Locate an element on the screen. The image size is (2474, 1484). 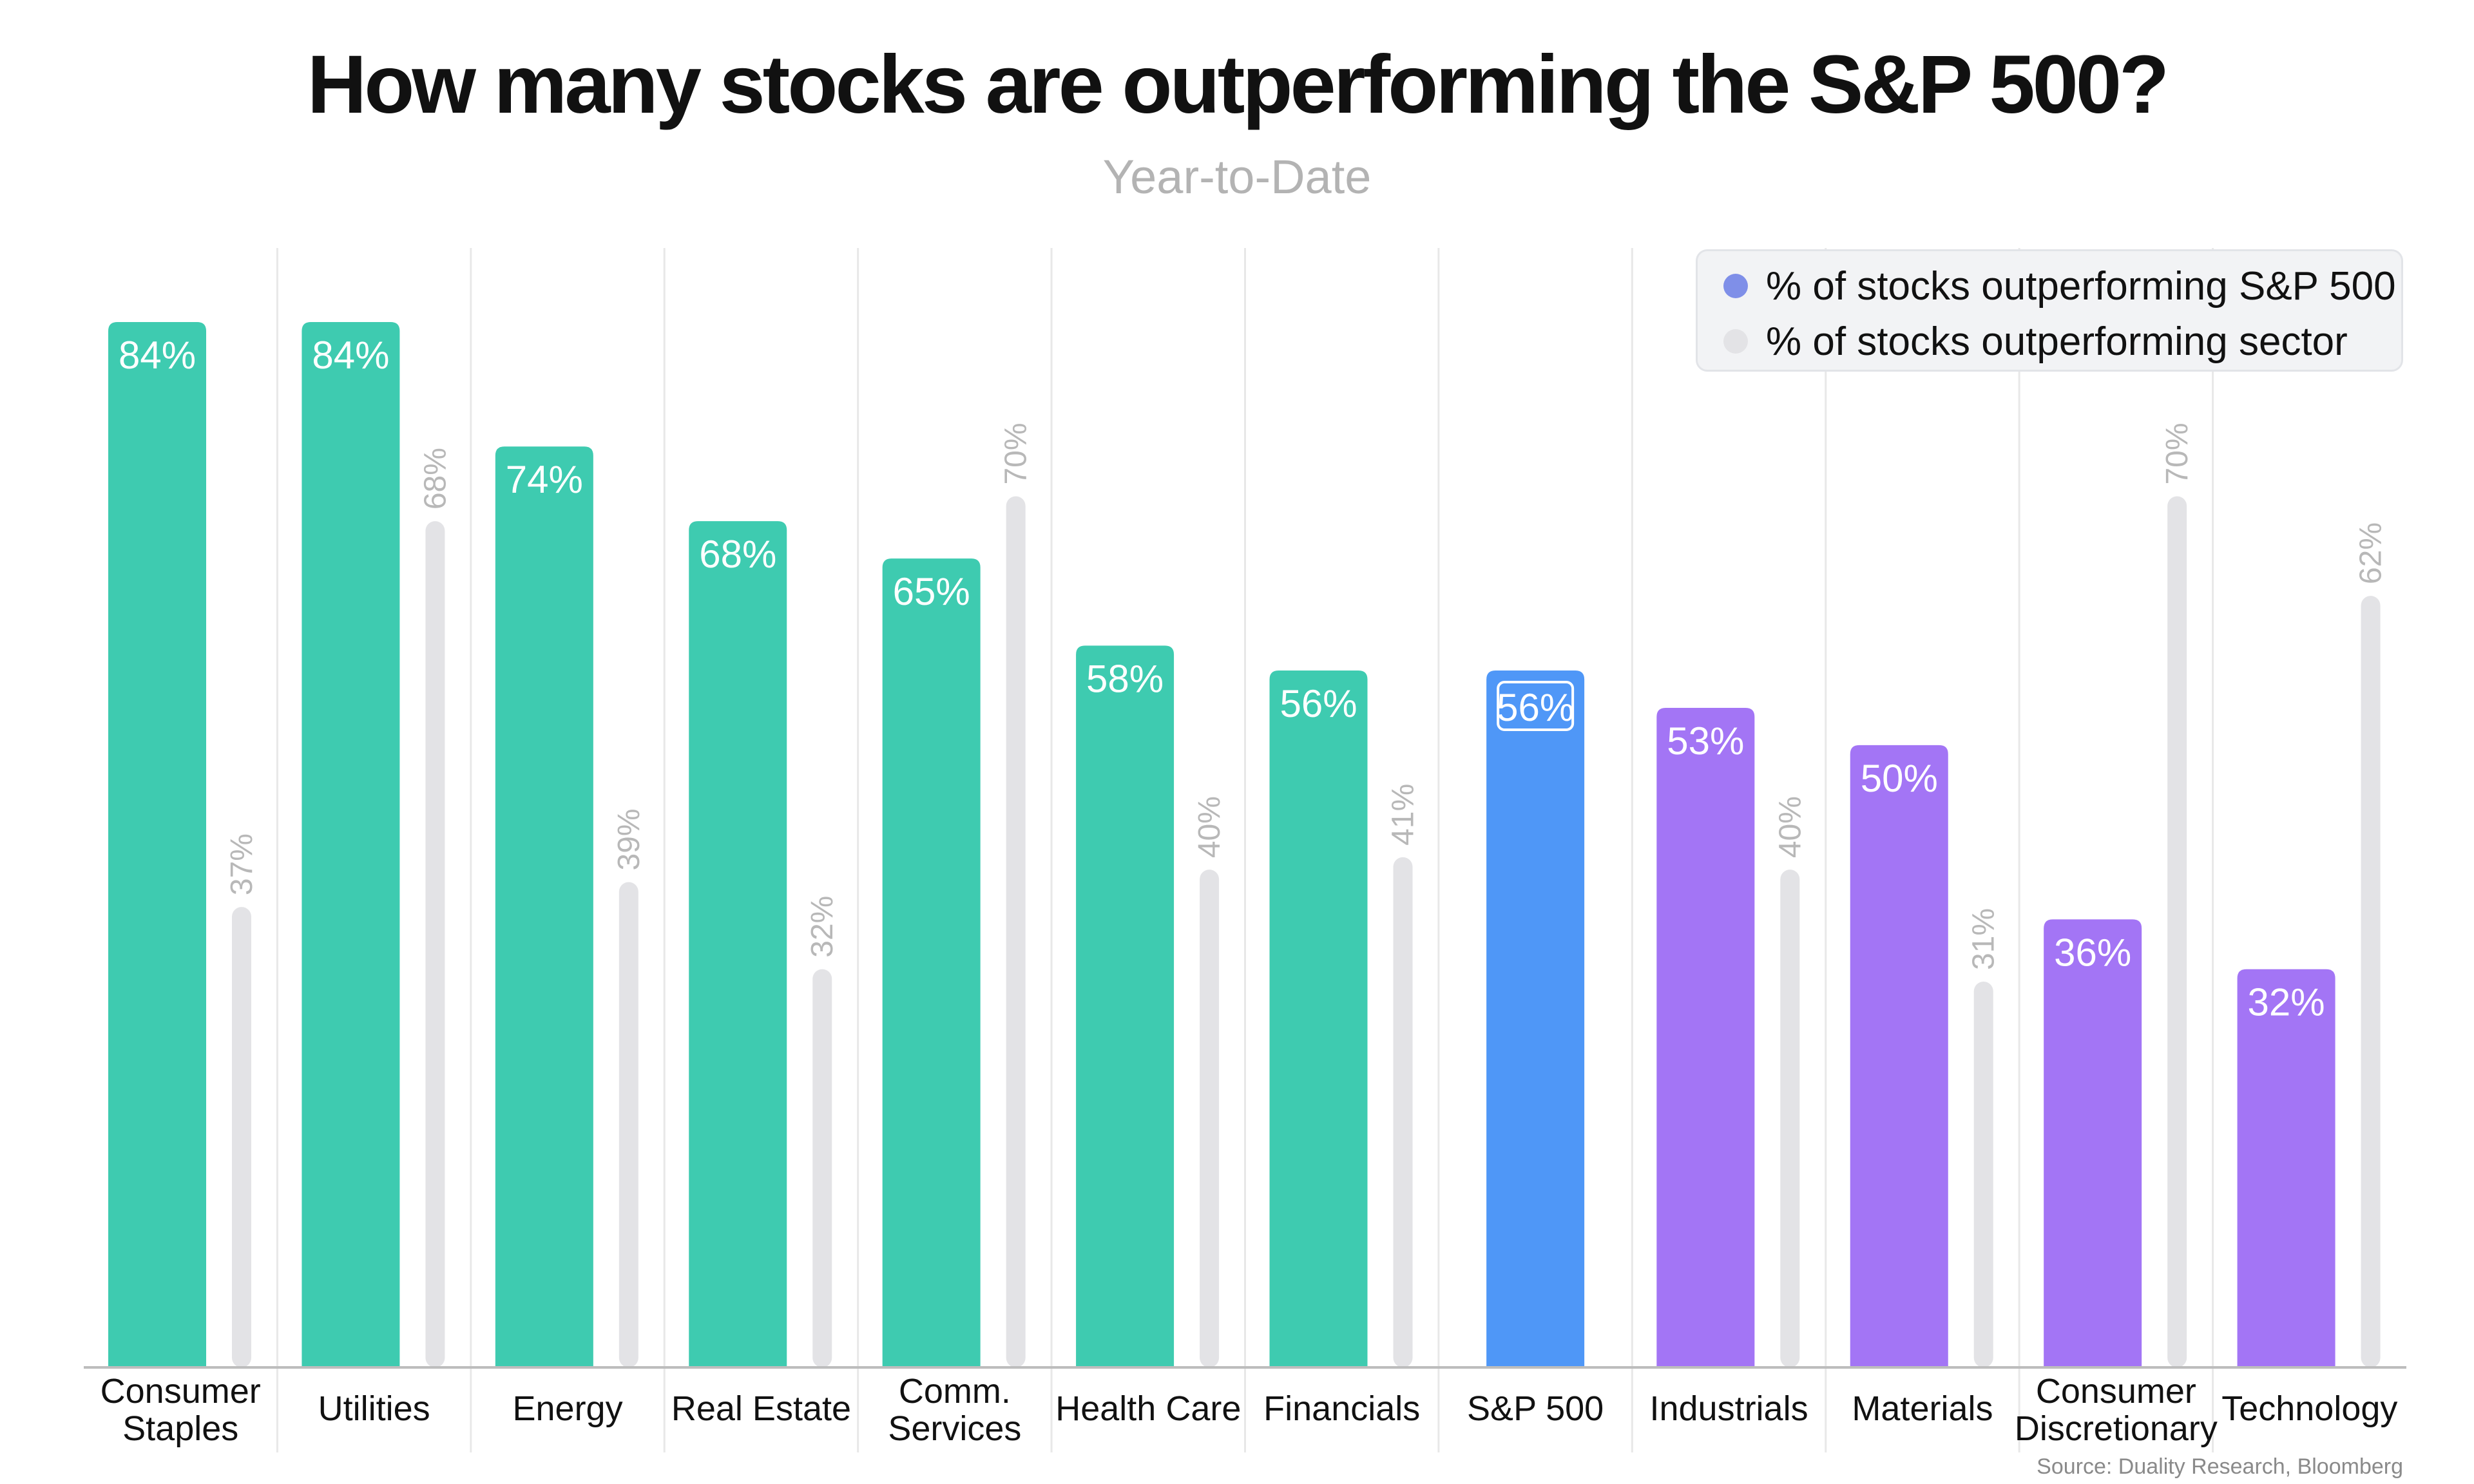
category-label: Health Care is located at coordinates (1148, 1408).